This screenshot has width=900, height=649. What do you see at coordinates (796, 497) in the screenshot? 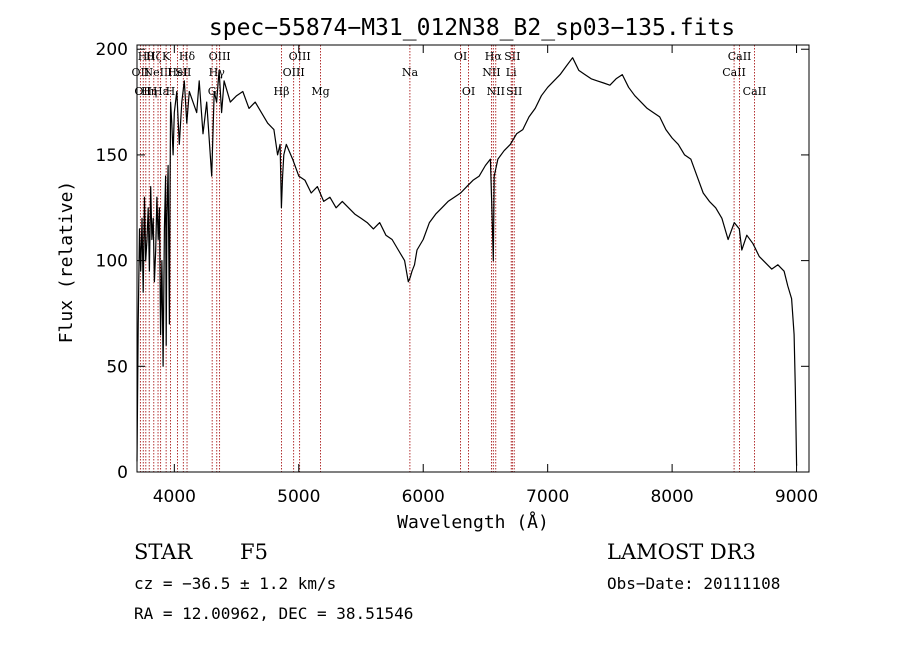
I see `x-tick-label: 9000` at bounding box center [796, 497].